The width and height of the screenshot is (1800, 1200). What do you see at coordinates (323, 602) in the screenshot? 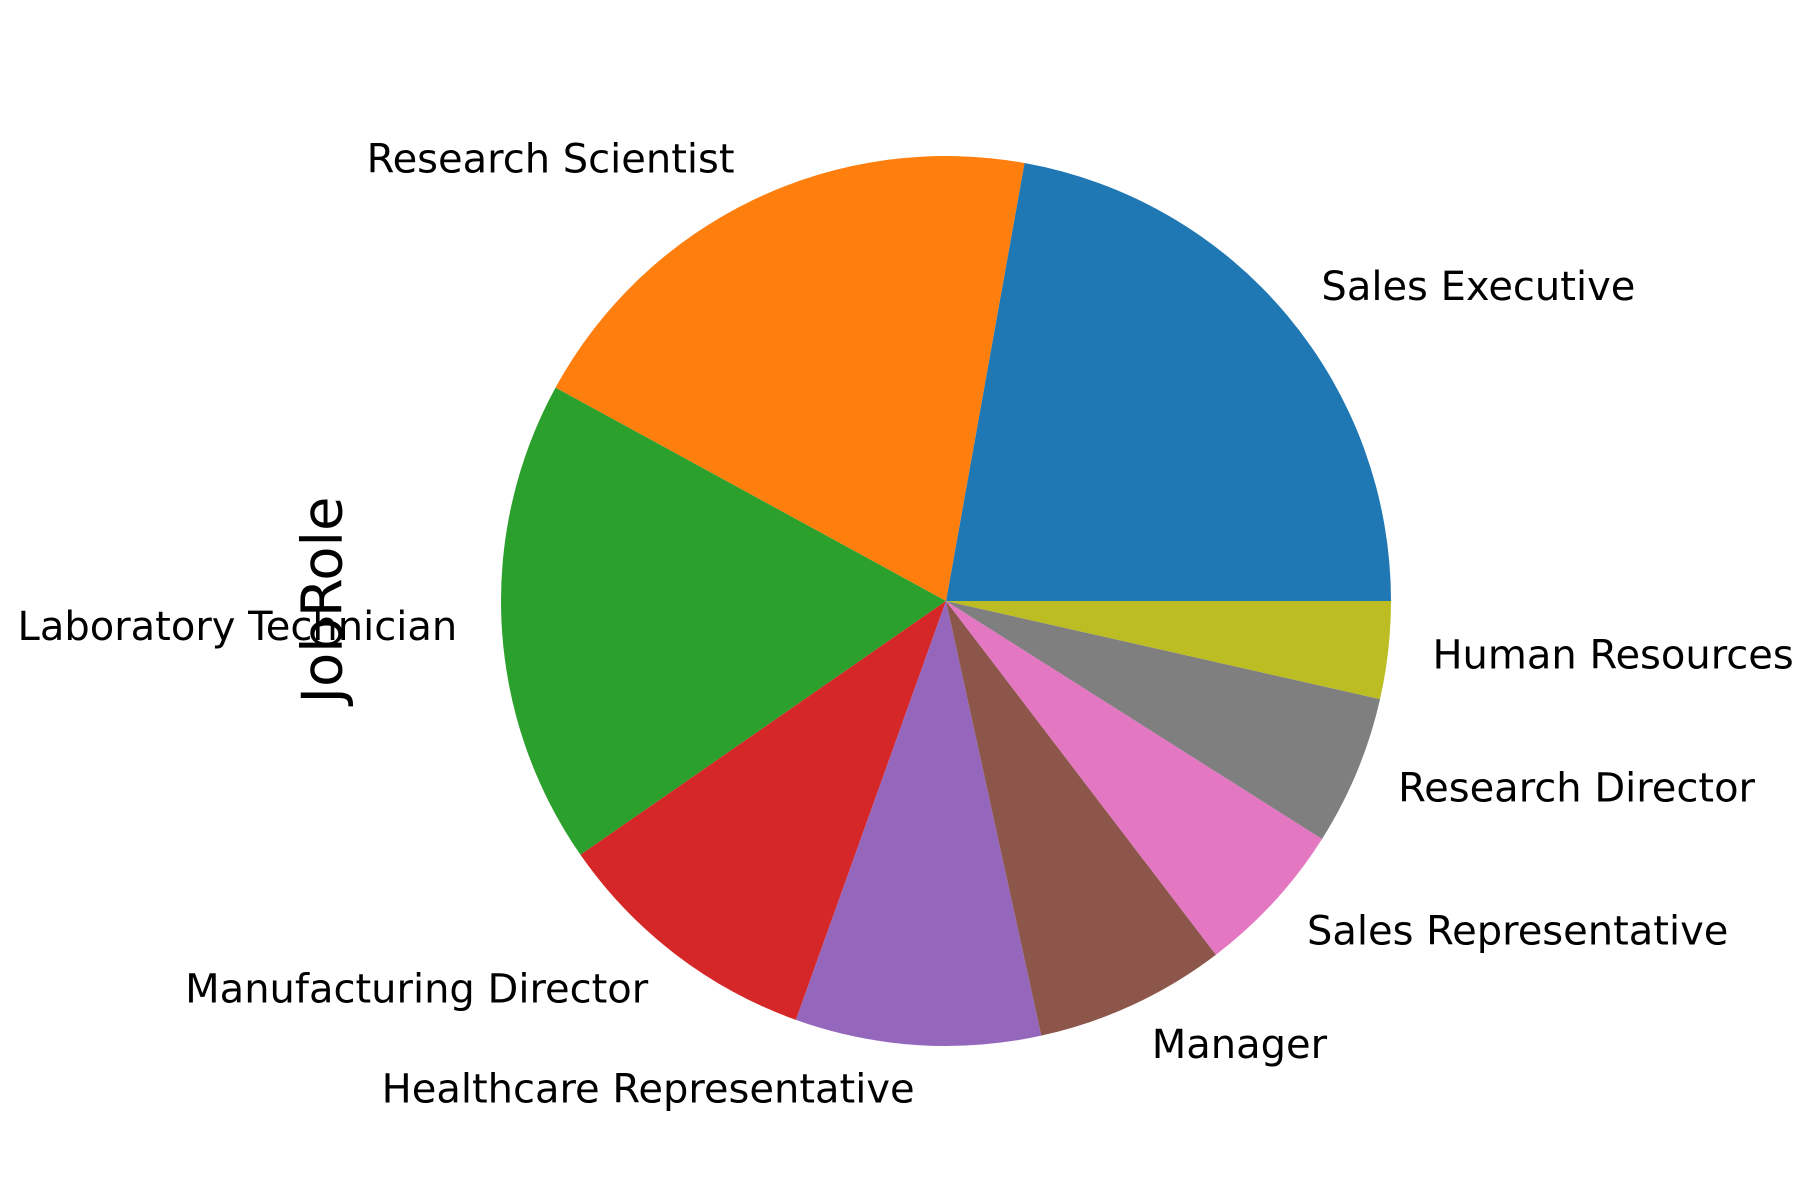
I see `y-axis-label: JobRole` at bounding box center [323, 602].